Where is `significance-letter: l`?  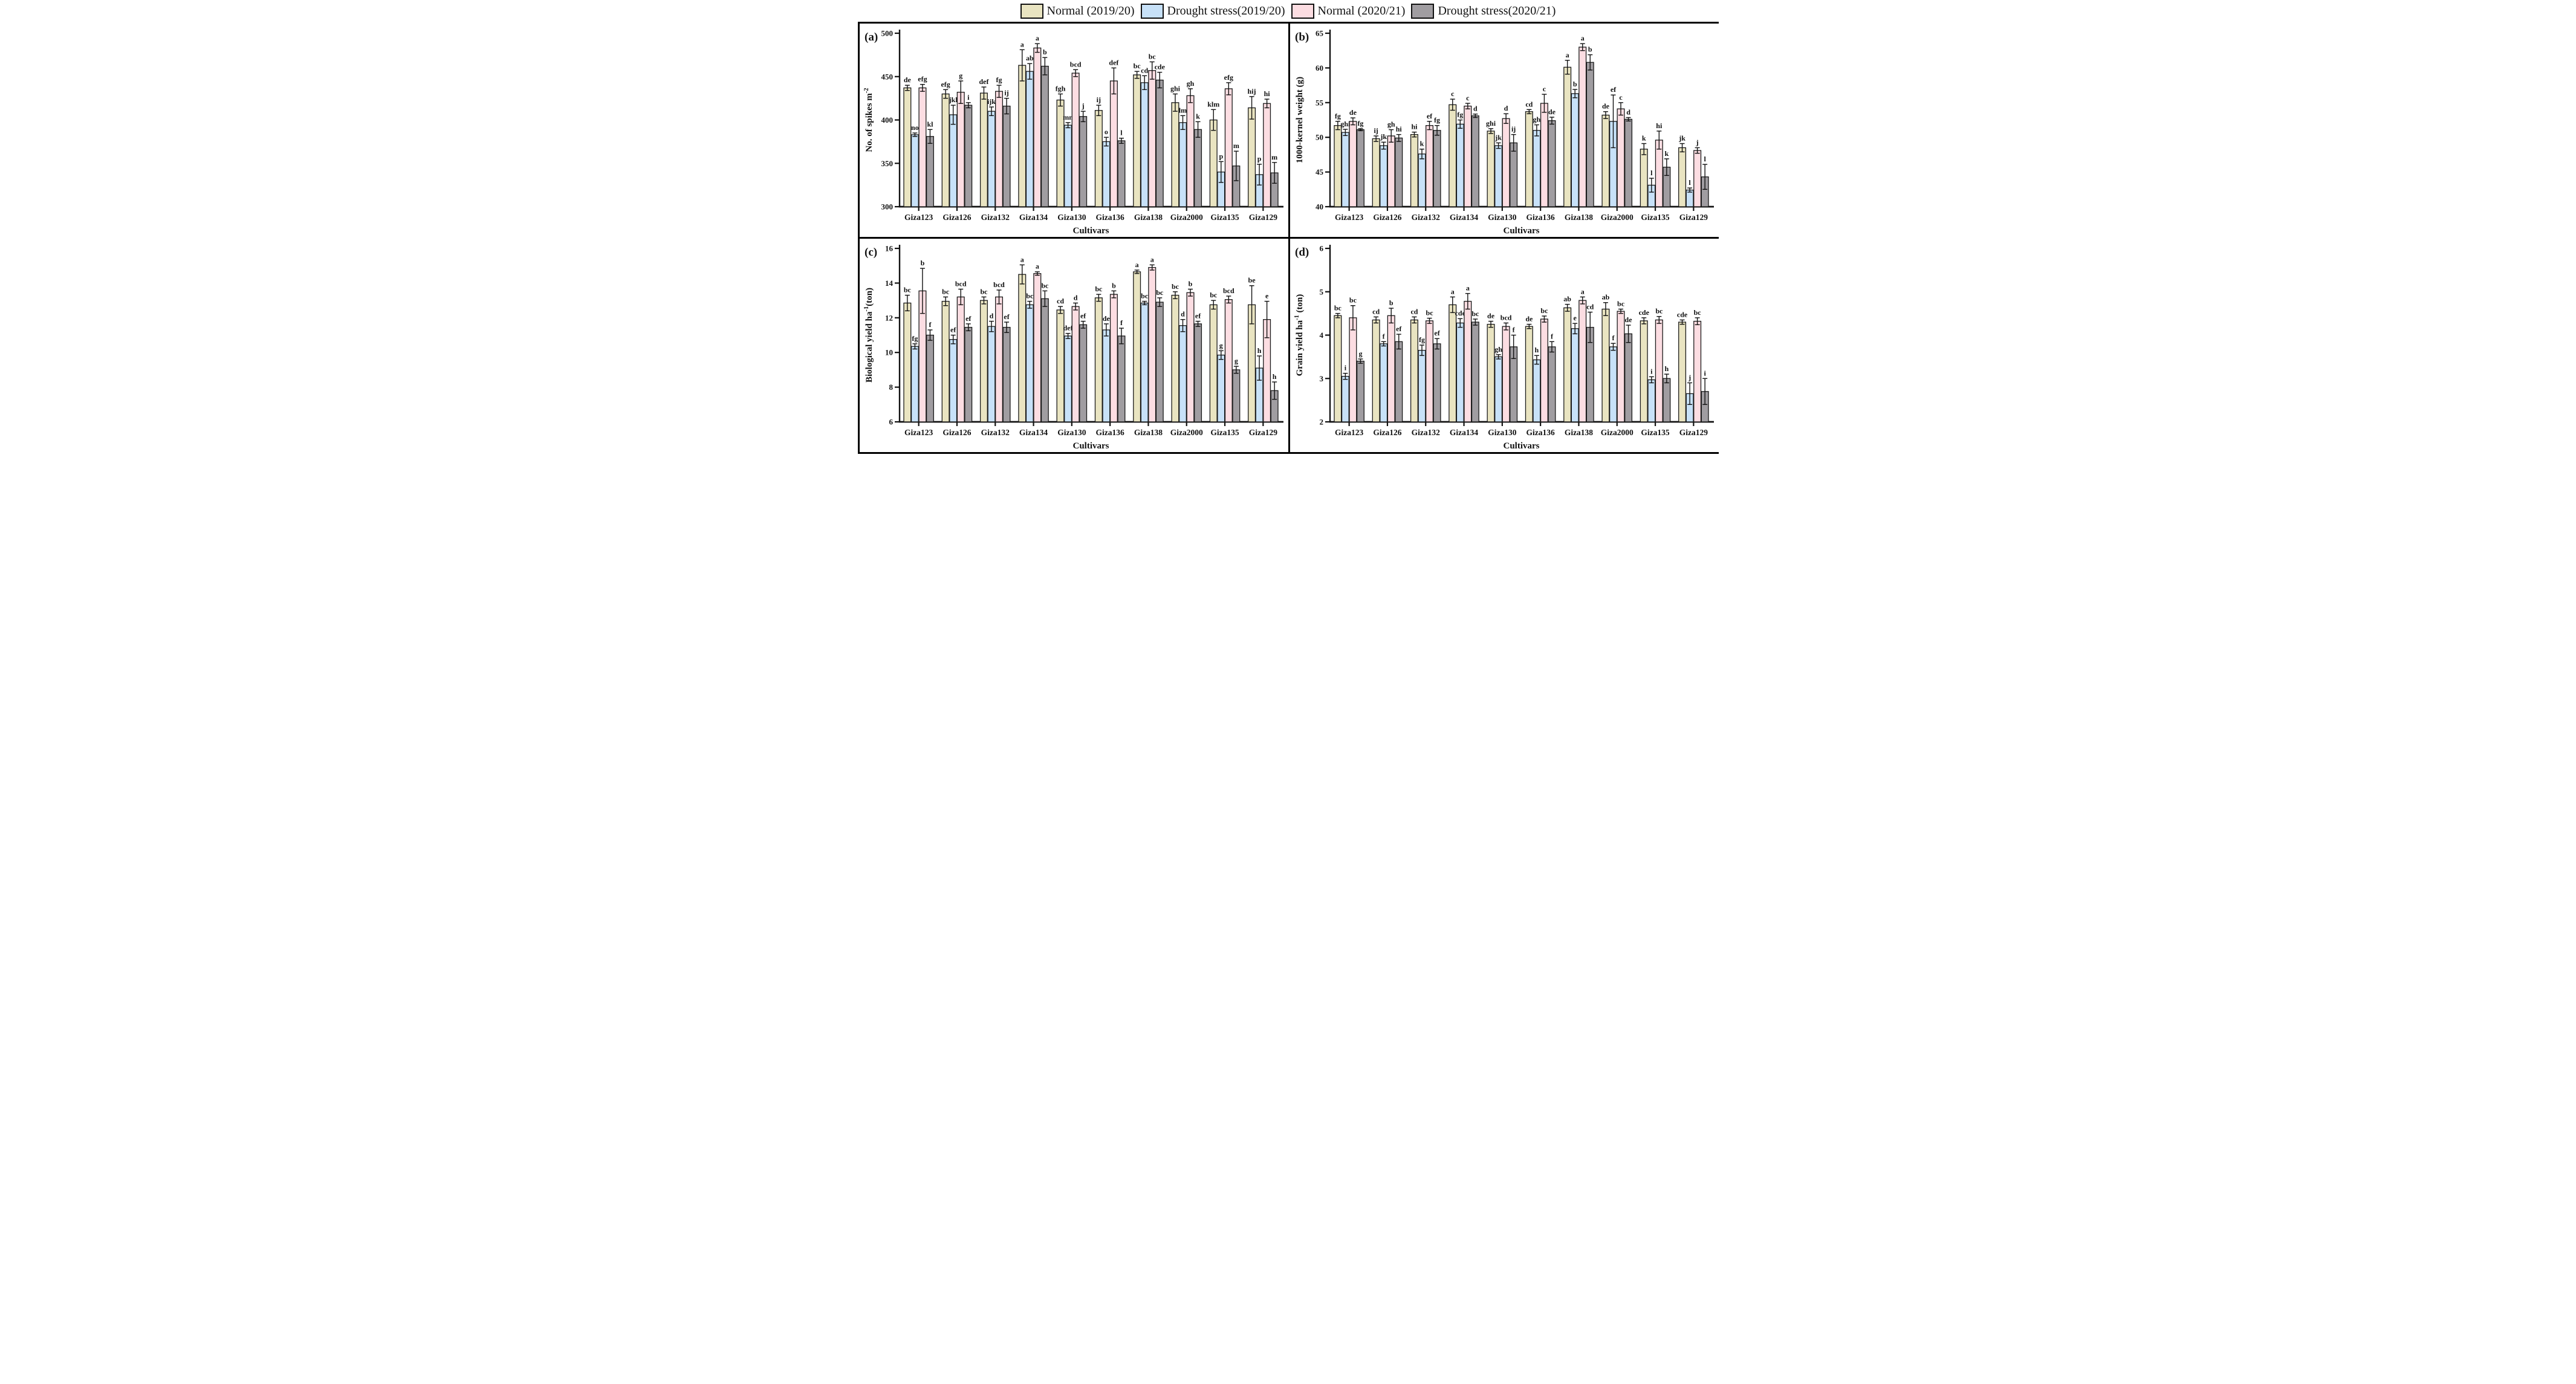
significance-letter: l is located at coordinates (1705, 159).